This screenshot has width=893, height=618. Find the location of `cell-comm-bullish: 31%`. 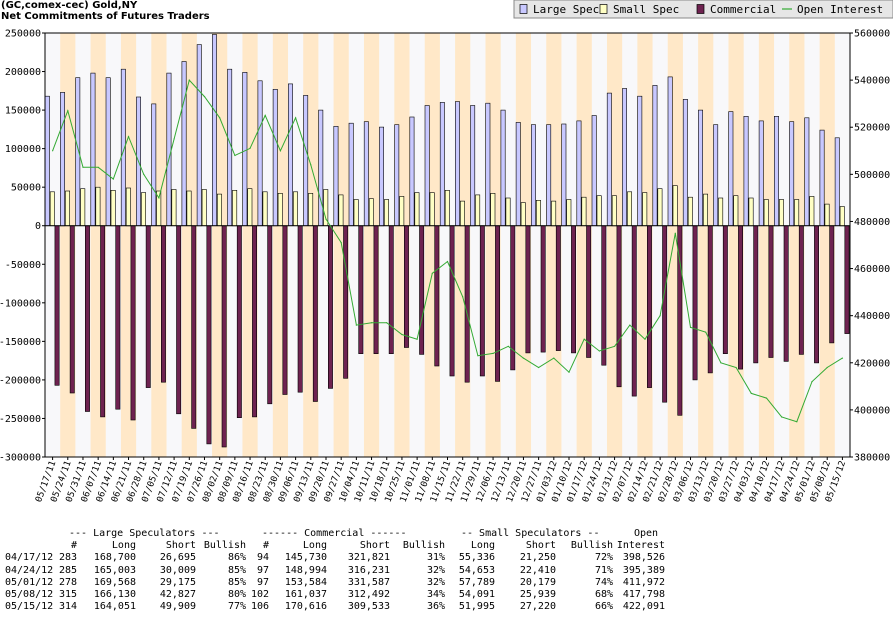

cell-comm-bullish: 31% is located at coordinates (435, 558).